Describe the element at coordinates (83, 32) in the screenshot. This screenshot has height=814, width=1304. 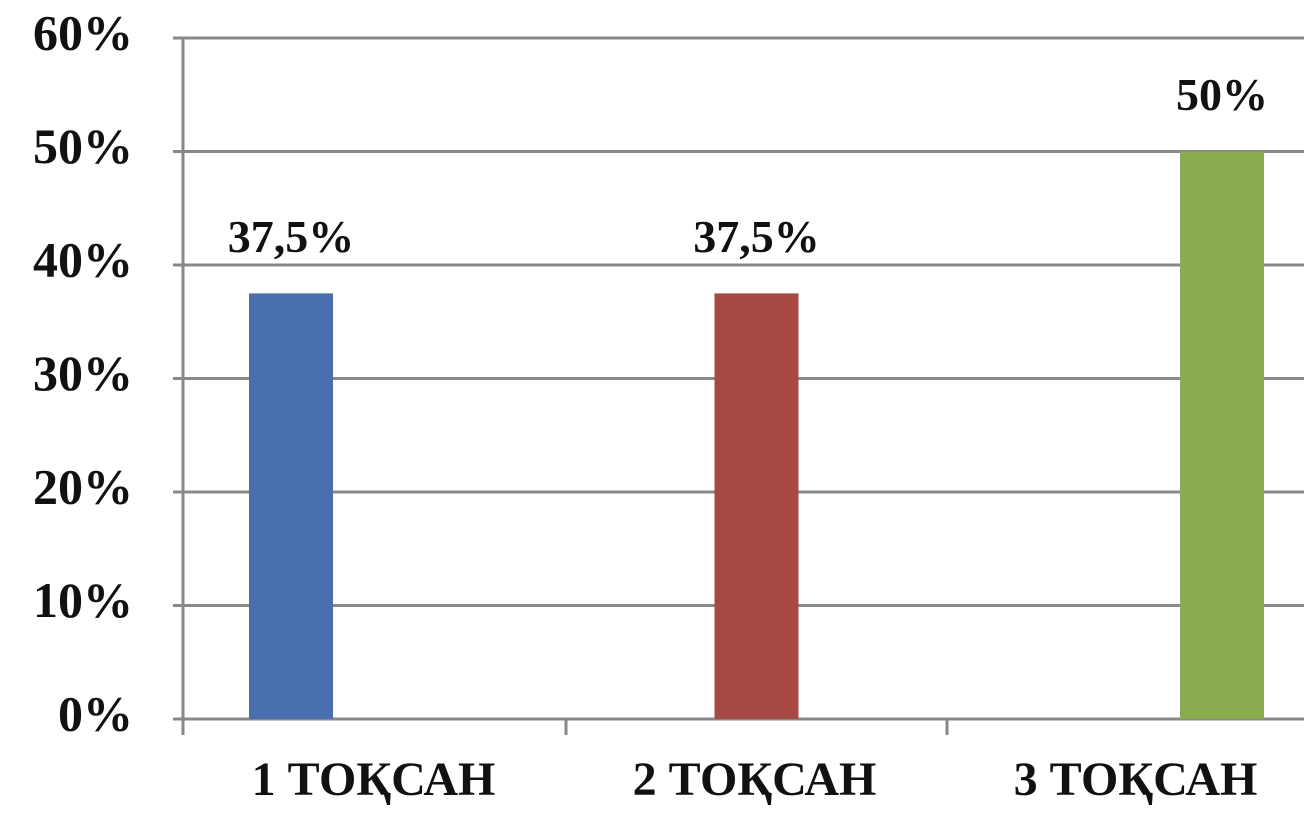
I see `y-tick-label: 60%` at that location.